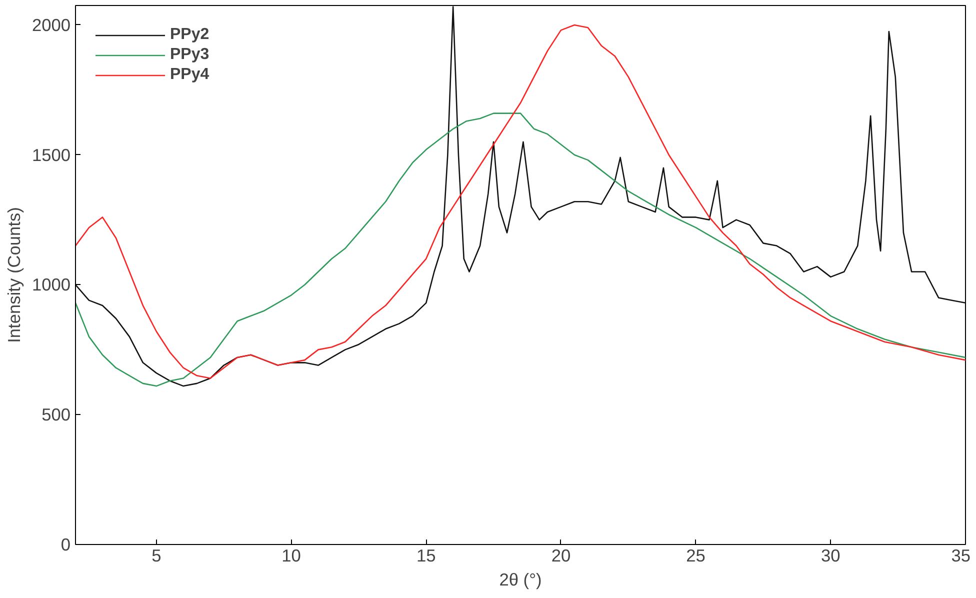 The image size is (976, 598). Describe the element at coordinates (190, 55) in the screenshot. I see `legend-label: PPy3` at that location.